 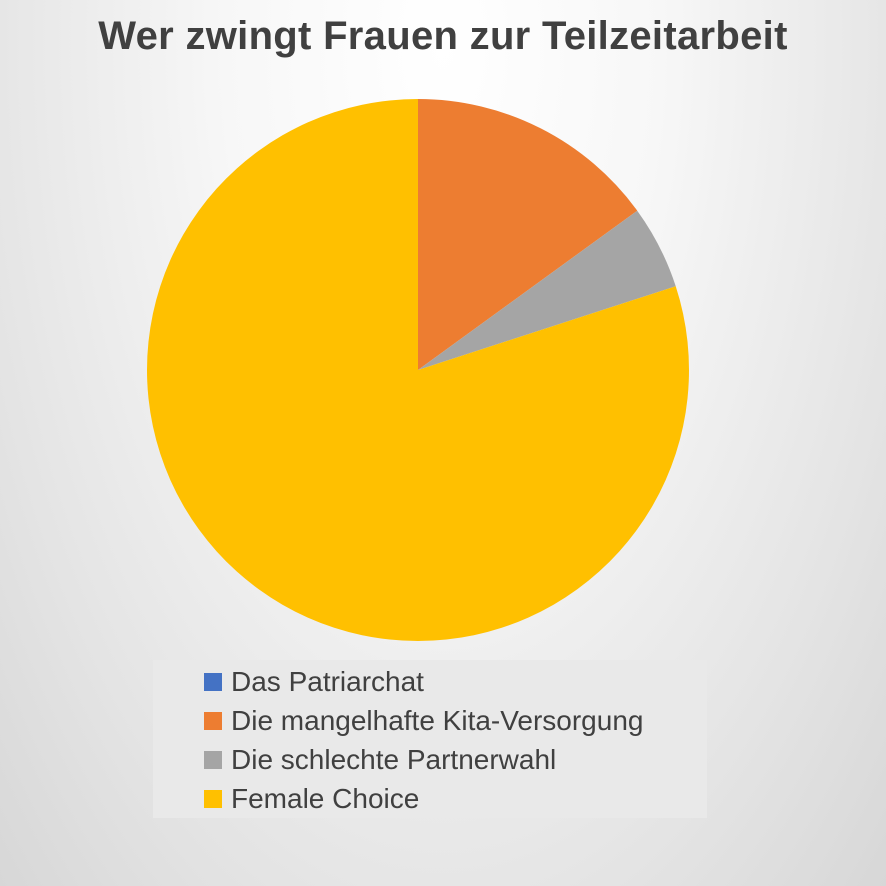 I want to click on legend-item: Die mangelhafte Kita-Versorgung, so click(x=455, y=720).